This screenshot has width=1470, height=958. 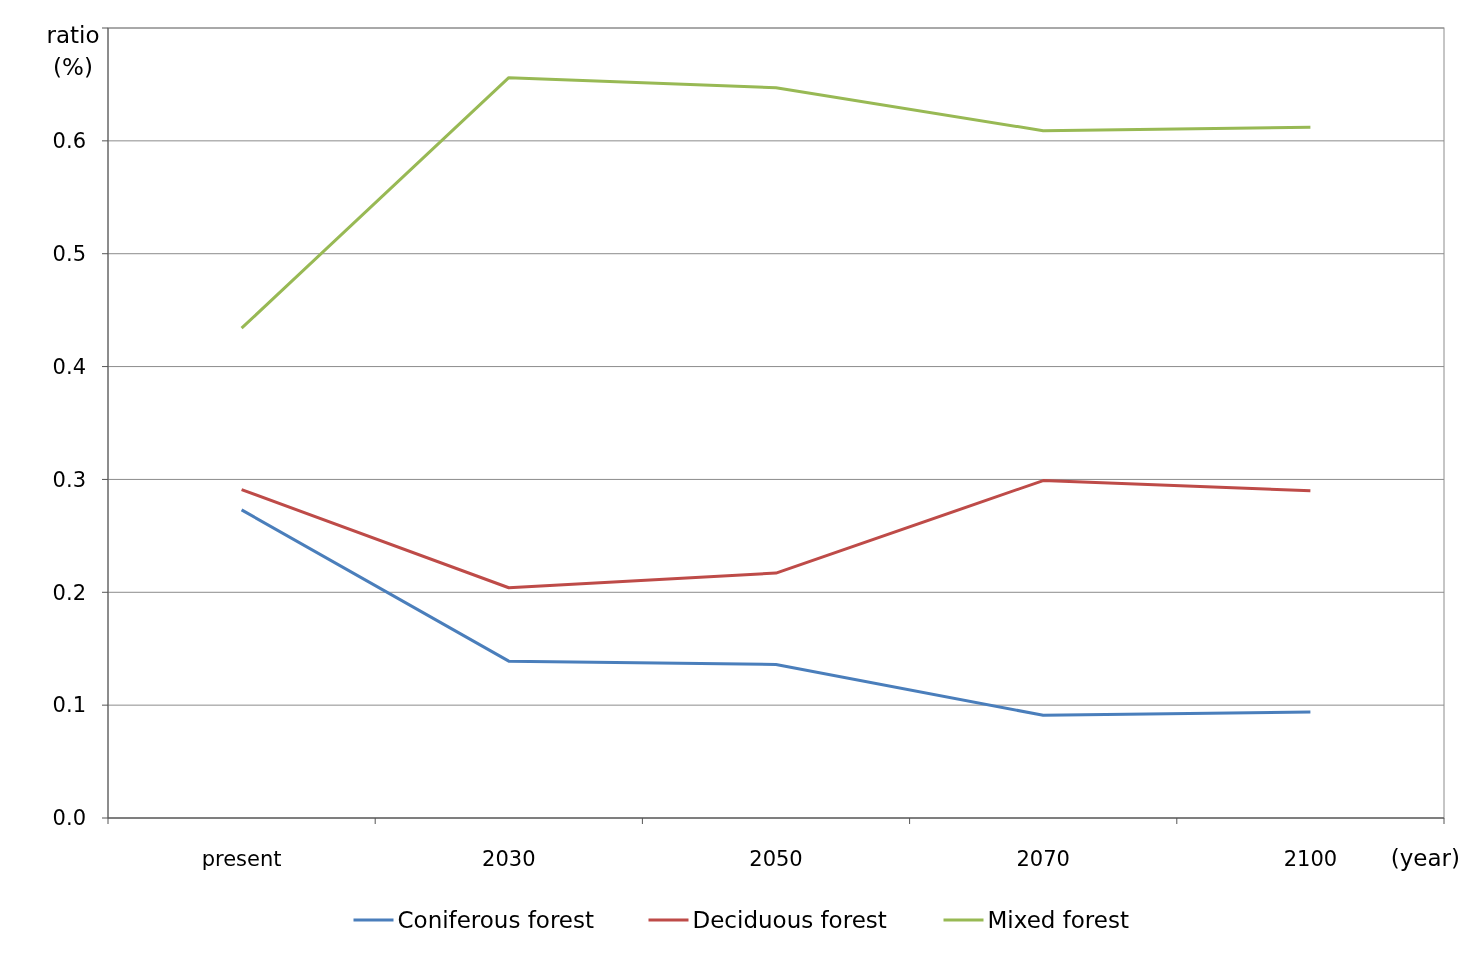 I want to click on y-tick-label: 0.5, so click(x=69, y=254).